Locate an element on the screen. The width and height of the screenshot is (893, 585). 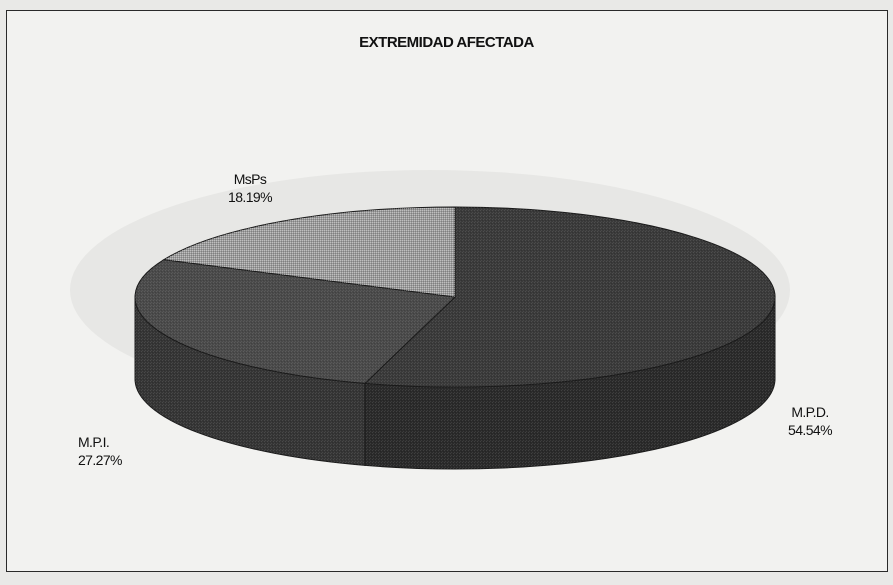
slice-label-mpd: M.P.D. is located at coordinates (810, 412).